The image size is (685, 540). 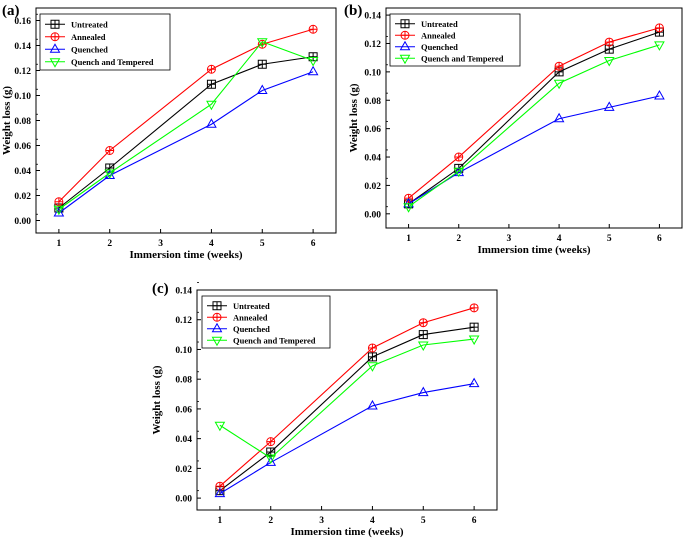 What do you see at coordinates (372, 45) in the screenshot?
I see `y-tick-label: 0.12` at bounding box center [372, 45].